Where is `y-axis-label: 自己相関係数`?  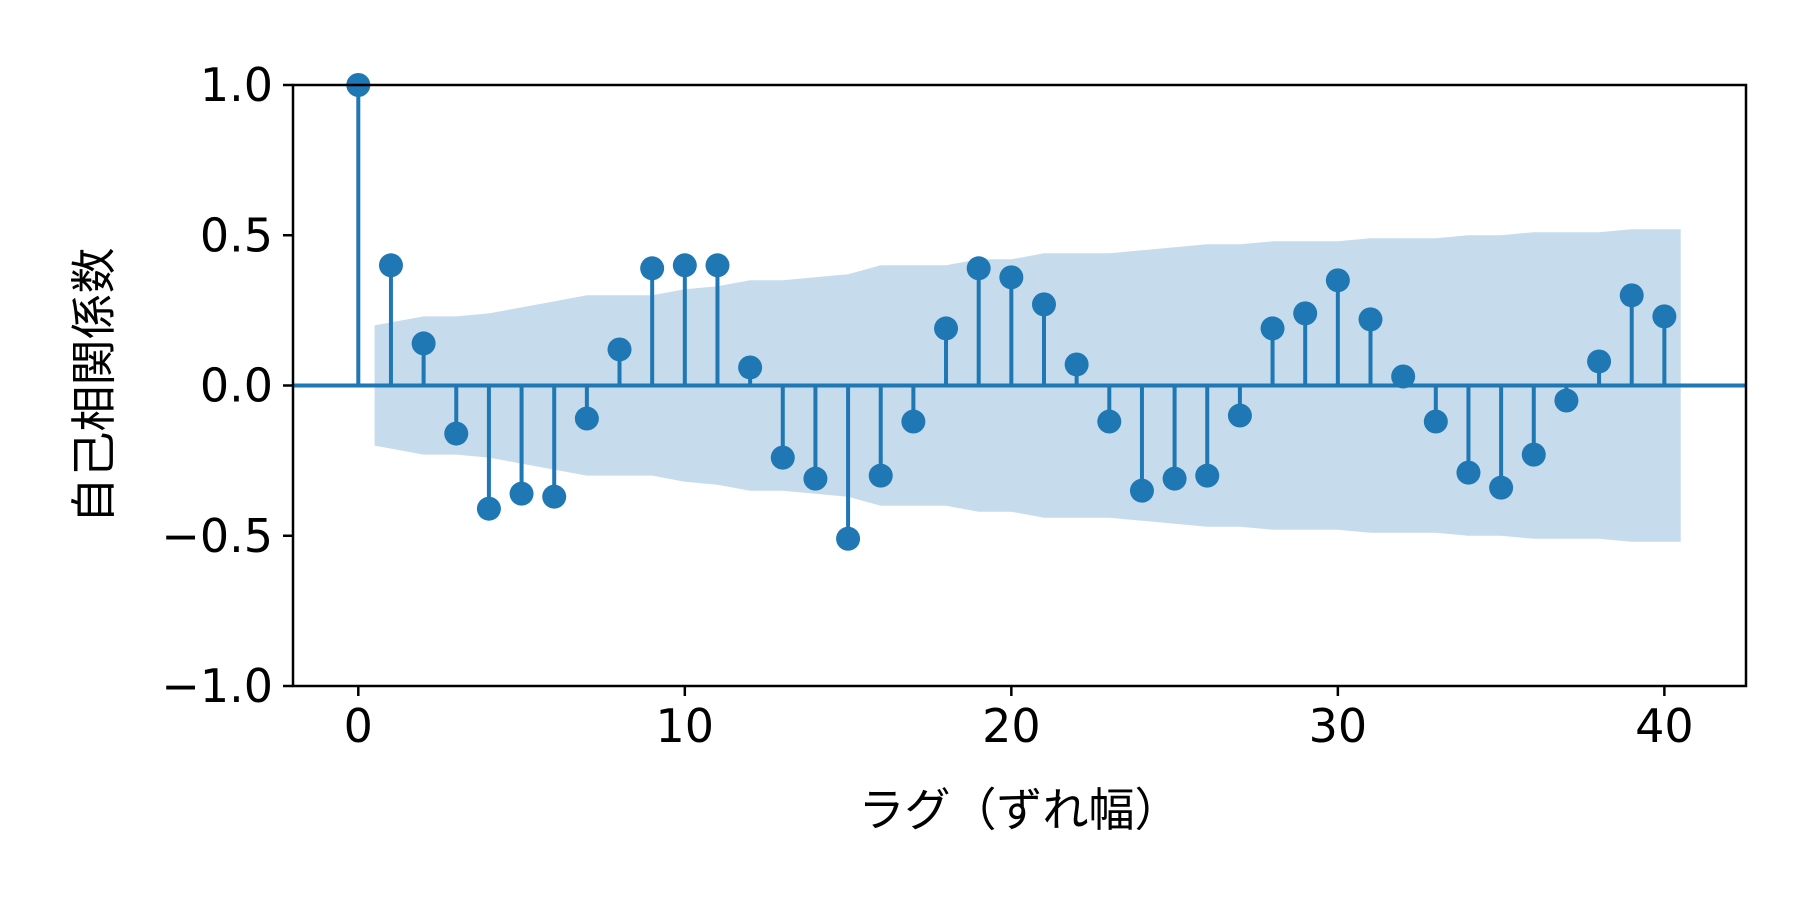
y-axis-label: 自己相関係数 is located at coordinates (94, 386).